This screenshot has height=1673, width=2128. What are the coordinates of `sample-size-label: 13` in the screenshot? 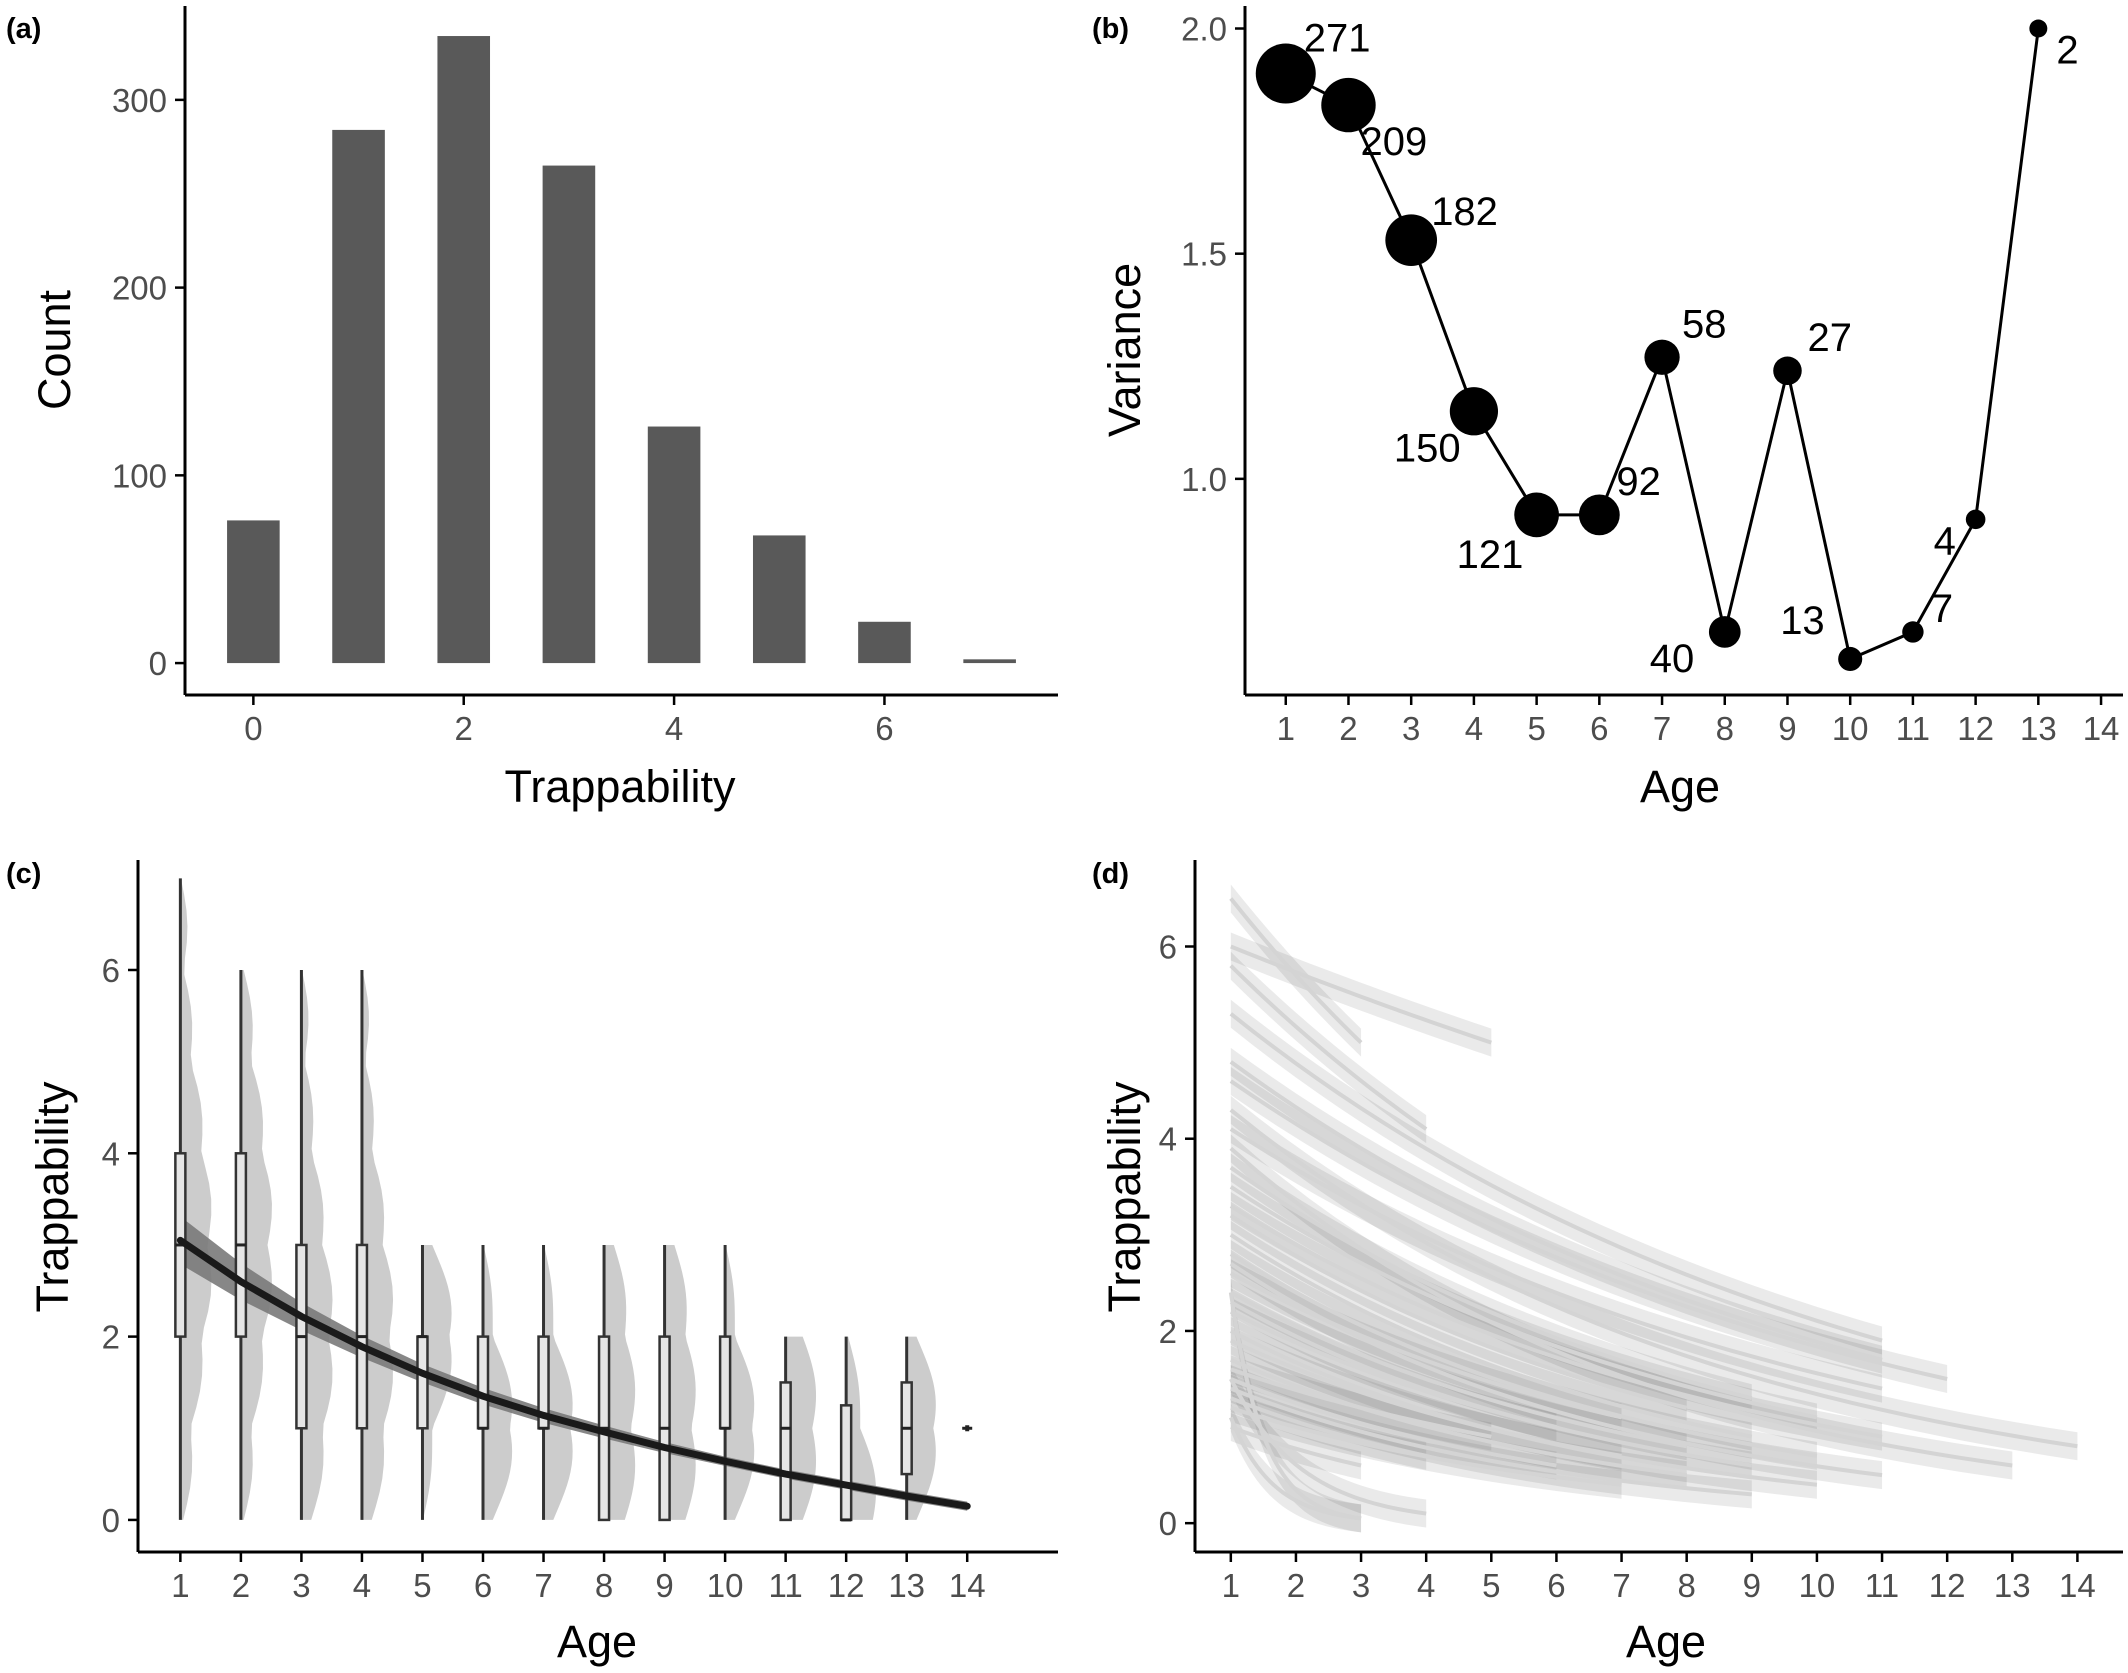 It's located at (1802, 621).